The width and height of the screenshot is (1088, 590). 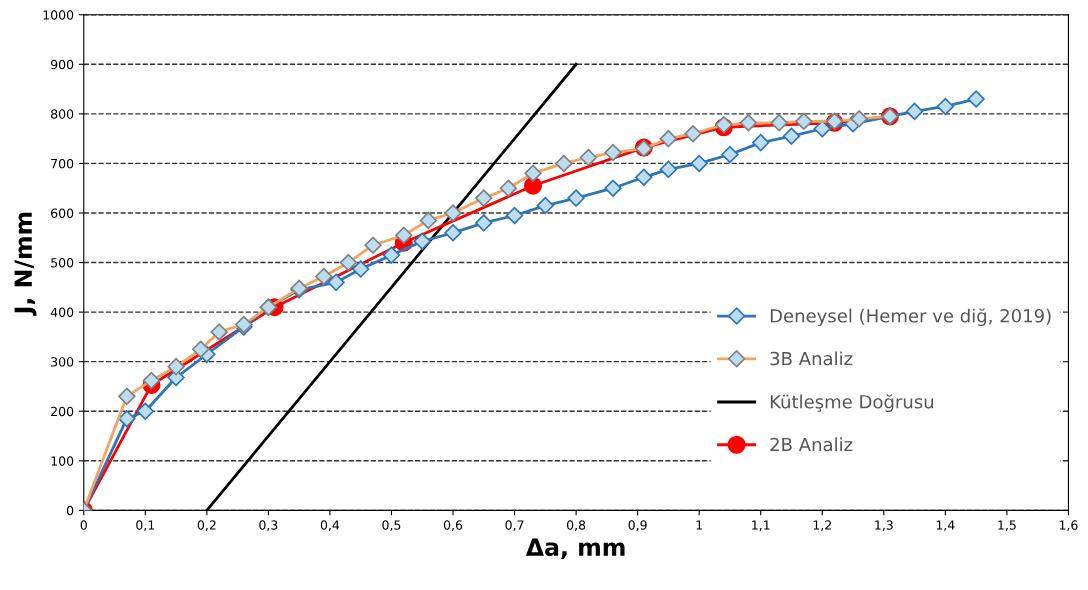 I want to click on y-tick-label: 800, so click(x=62, y=114).